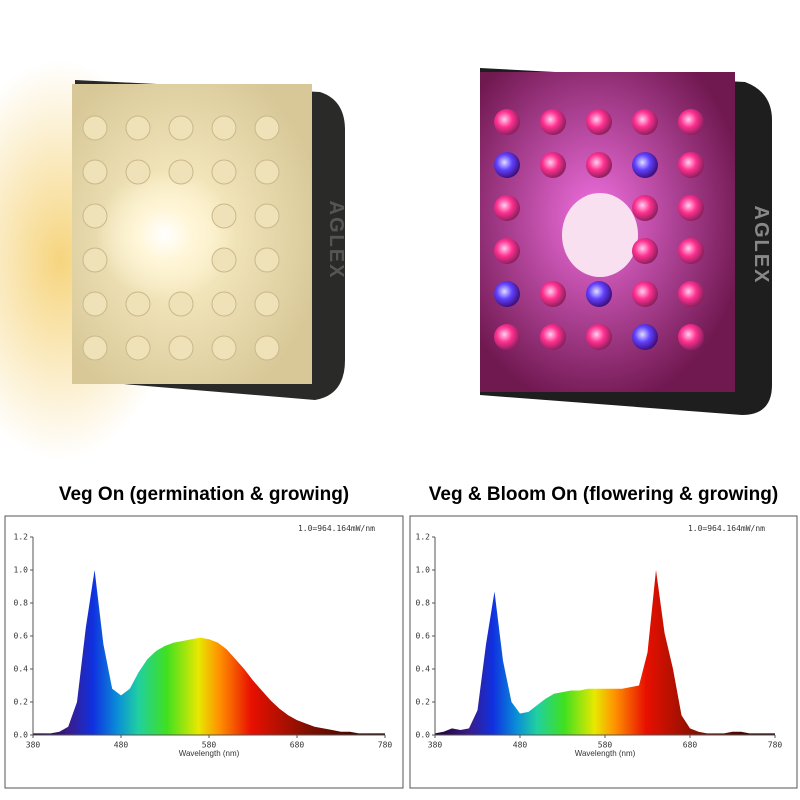  I want to click on chart-title: Veg On (germination & growing), so click(204, 494).